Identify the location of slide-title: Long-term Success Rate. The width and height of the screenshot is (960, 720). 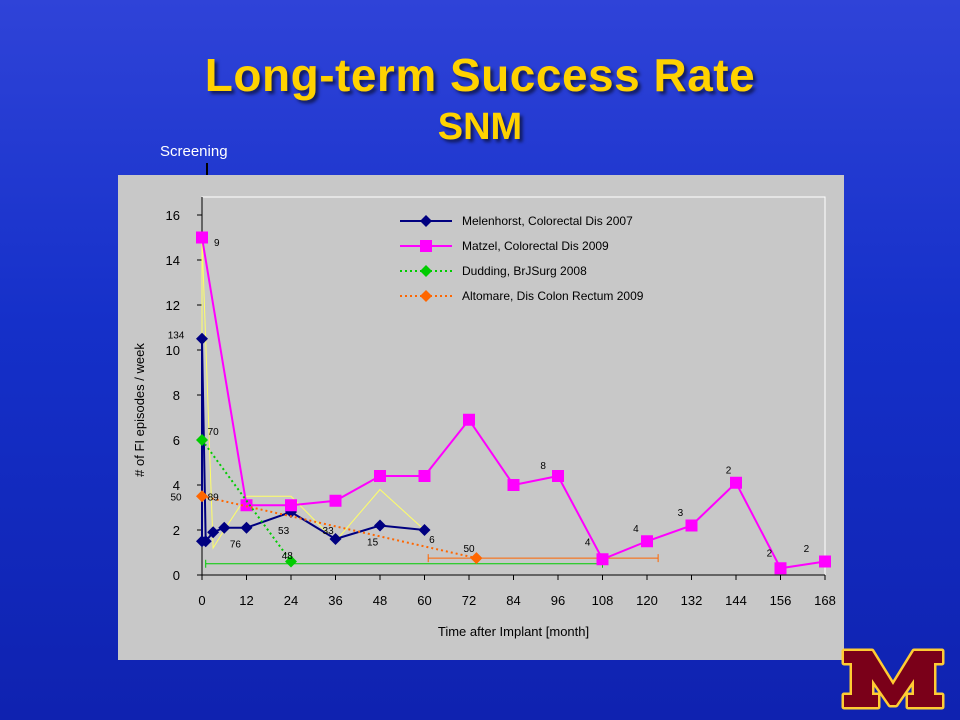
(480, 75).